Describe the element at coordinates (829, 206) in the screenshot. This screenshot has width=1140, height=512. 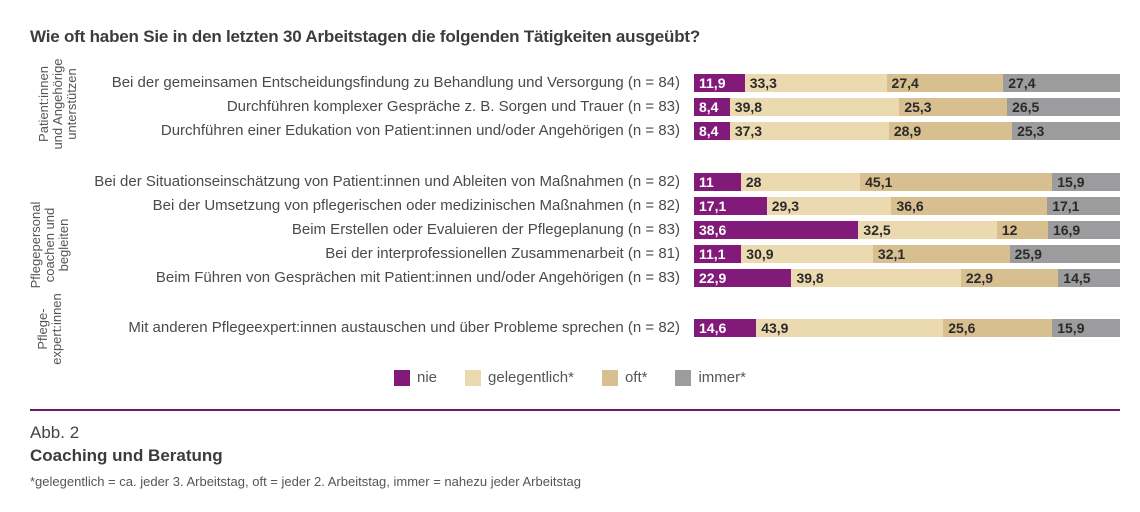
I see `bar-segment-gelegentlich: 29,3` at that location.